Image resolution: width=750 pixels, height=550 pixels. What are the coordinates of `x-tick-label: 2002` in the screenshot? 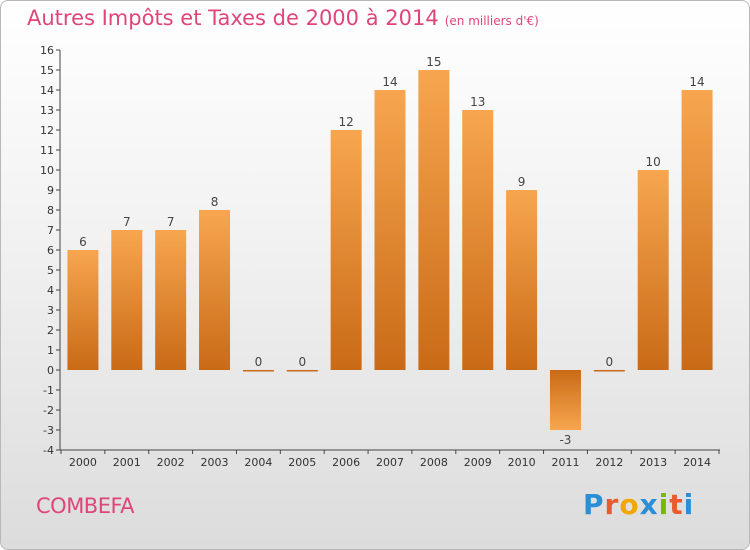 It's located at (171, 462).